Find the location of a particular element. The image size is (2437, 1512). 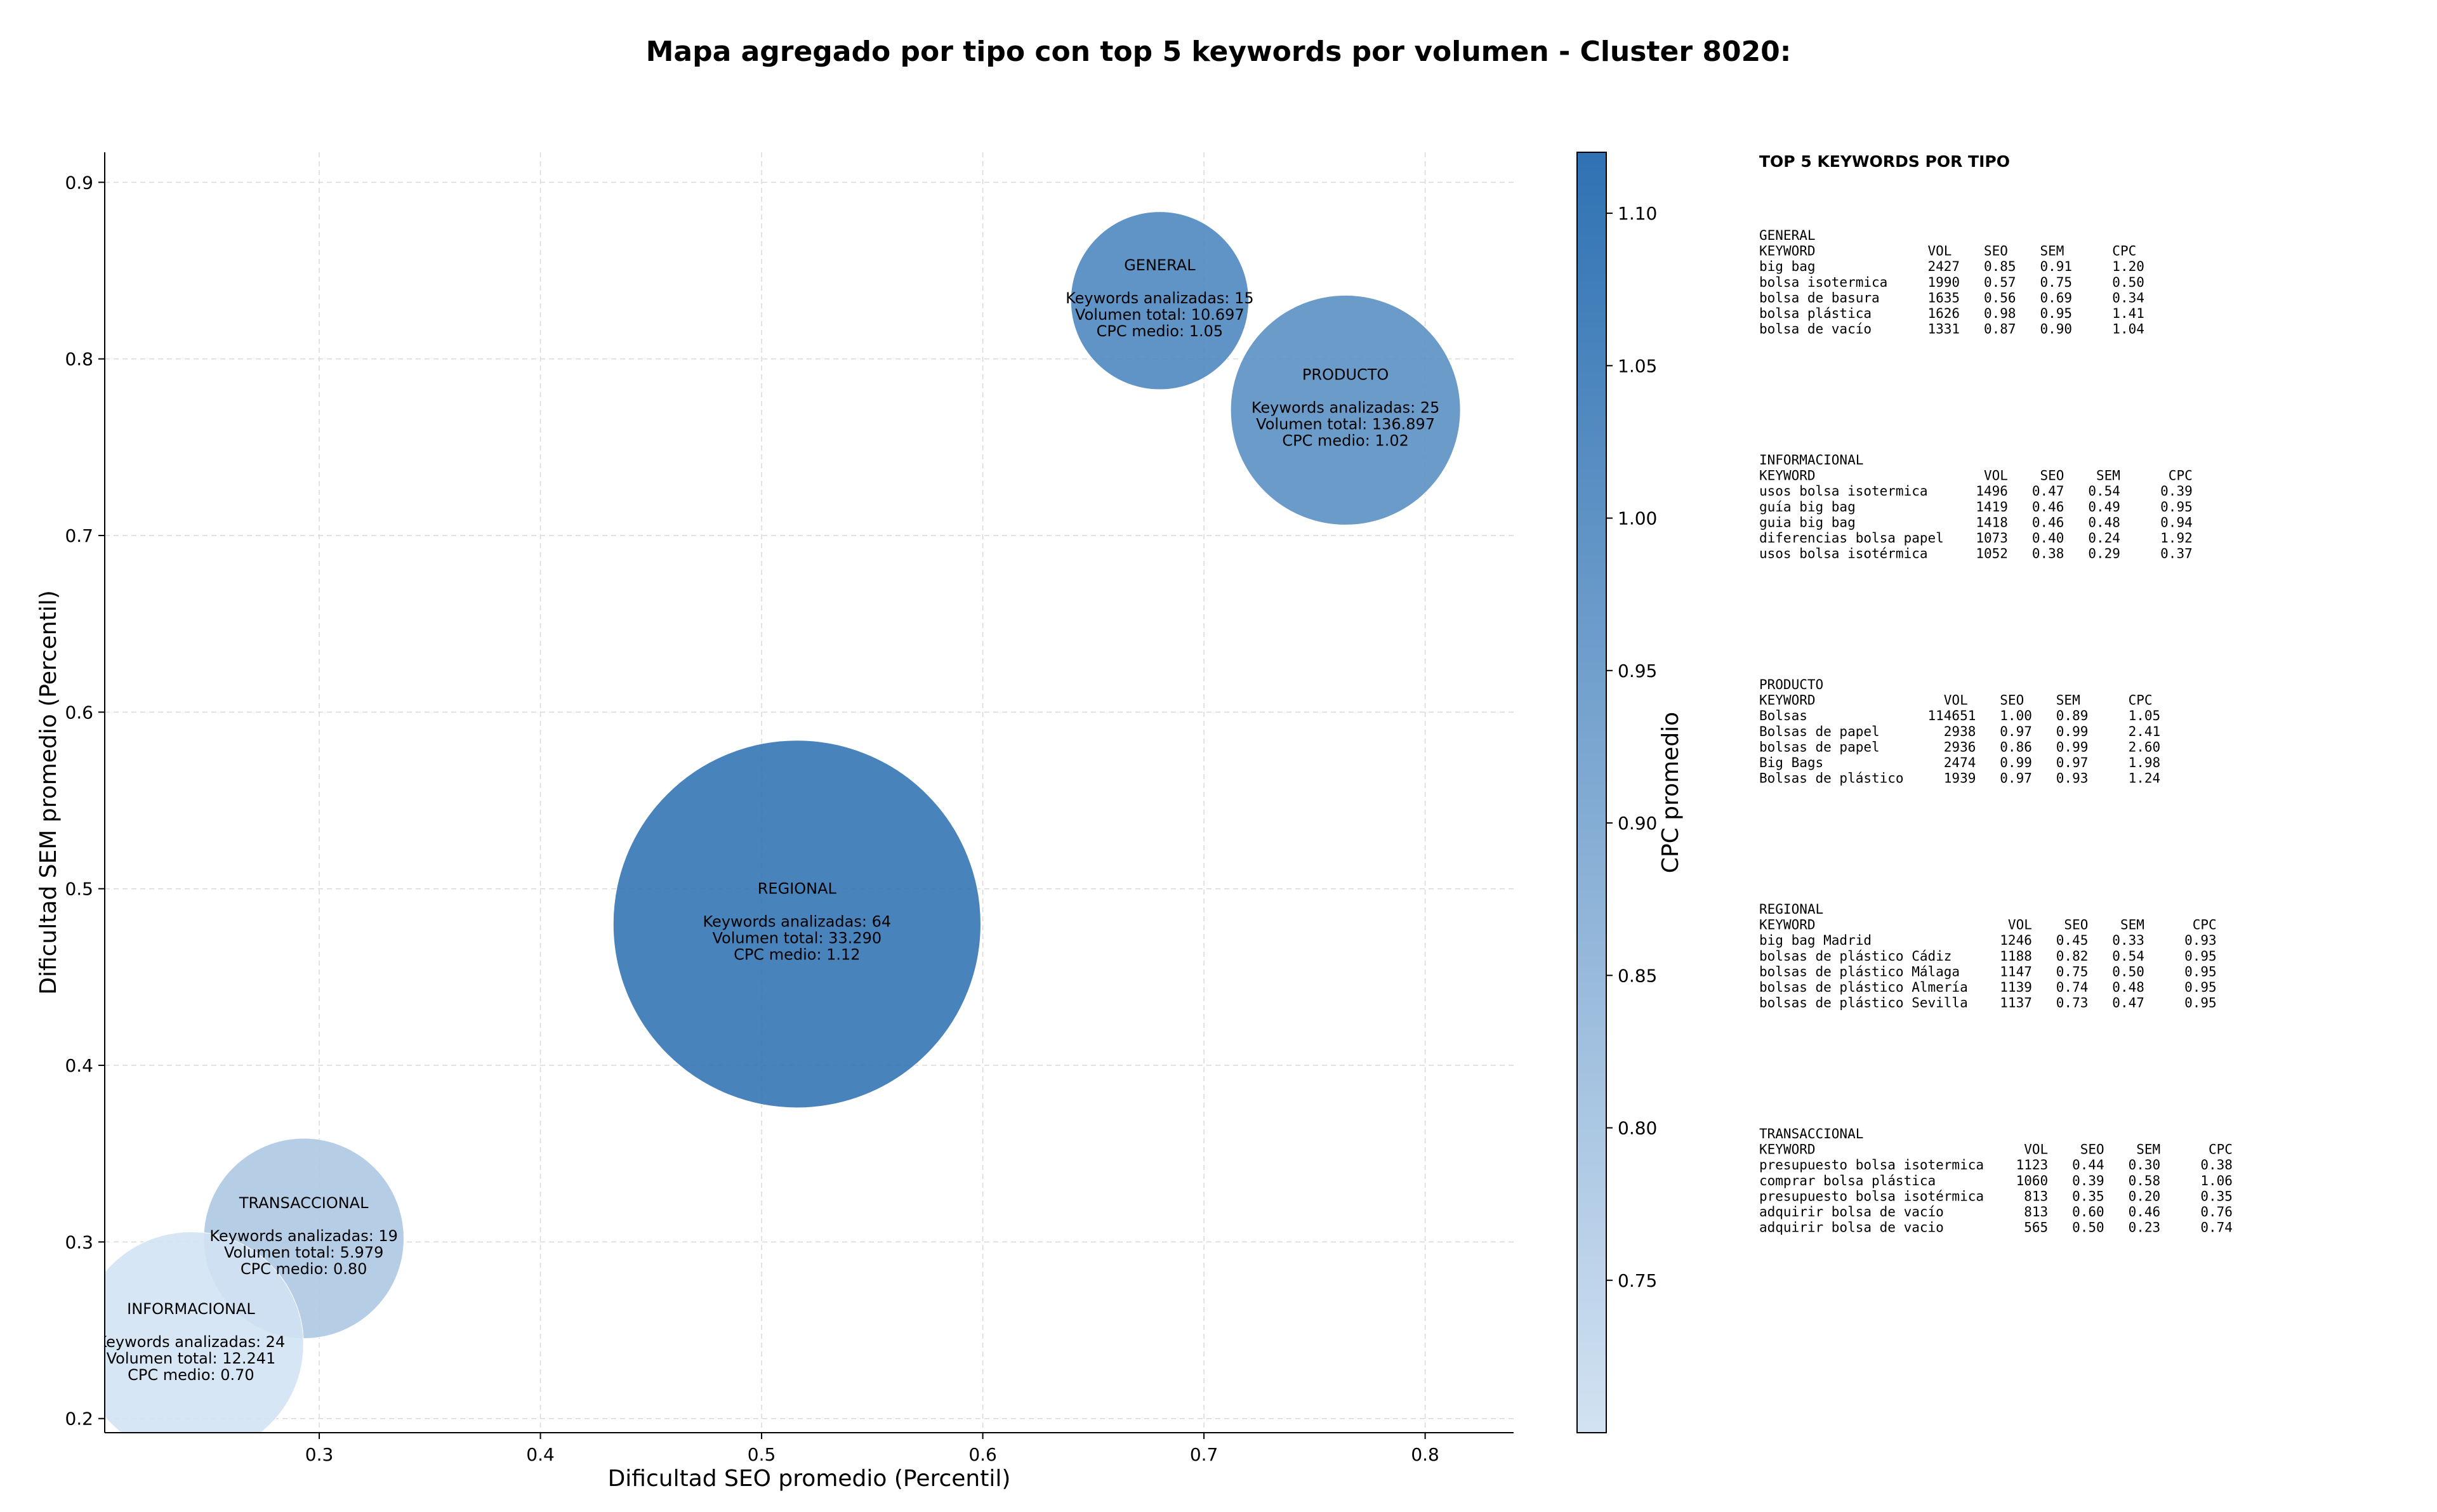

bubble-stat-label: CPC medio: 1.02 is located at coordinates (1345, 440).